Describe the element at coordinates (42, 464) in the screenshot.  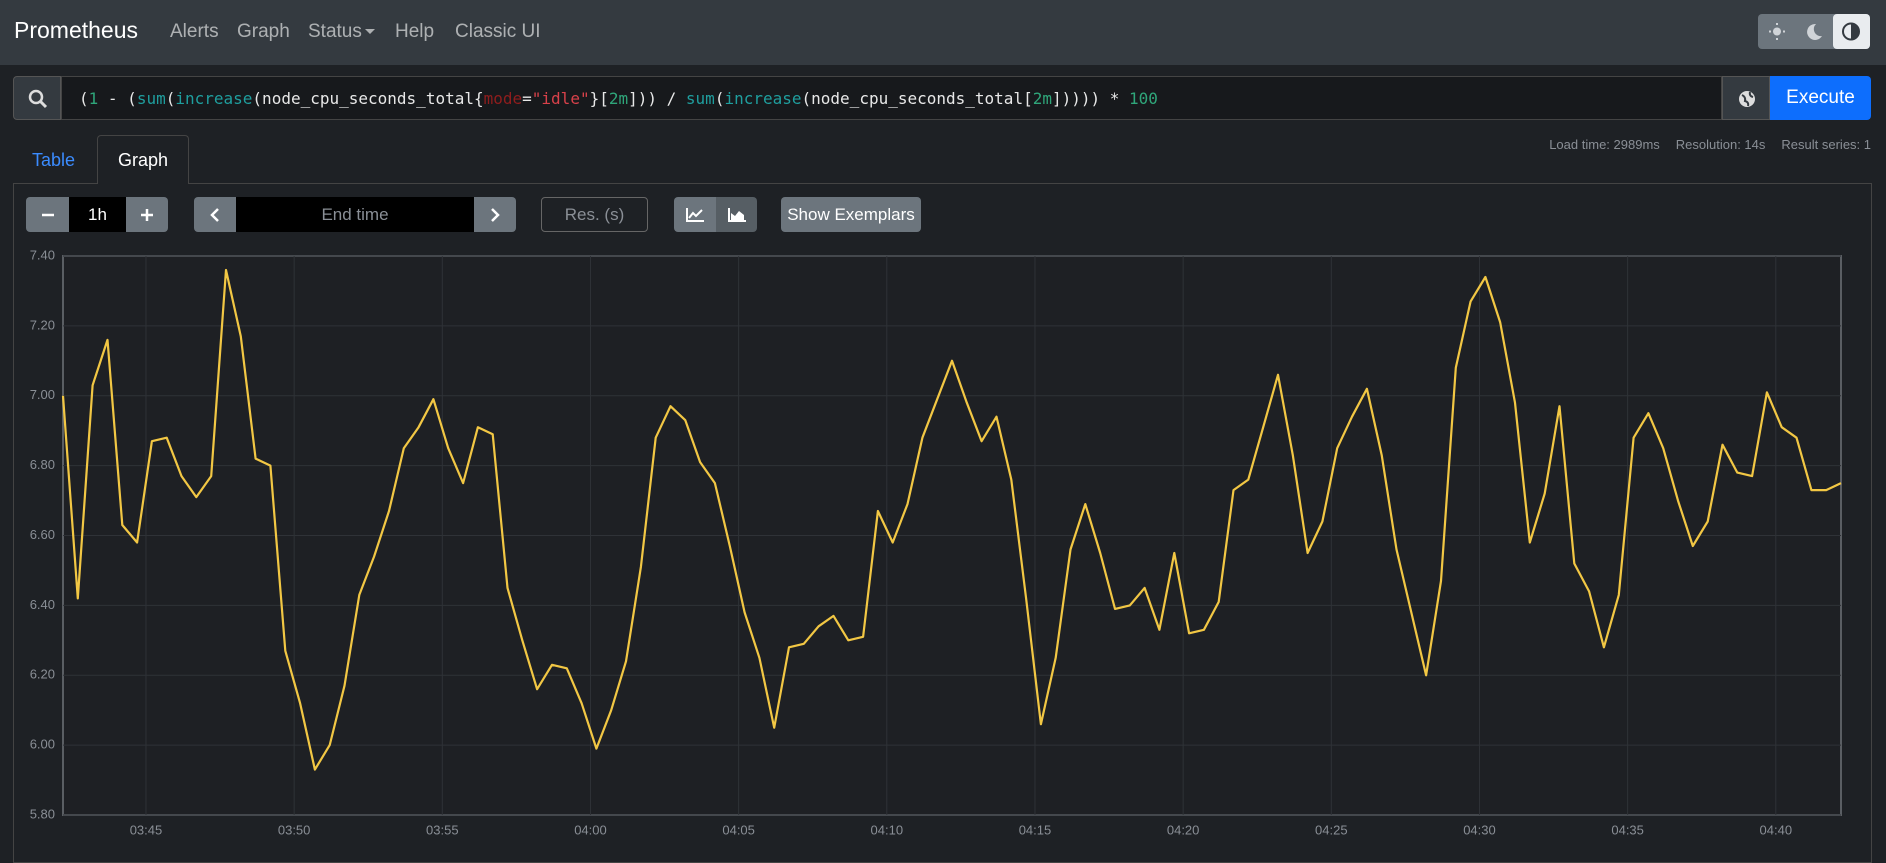
I see `y-tick-label: 6.80` at that location.